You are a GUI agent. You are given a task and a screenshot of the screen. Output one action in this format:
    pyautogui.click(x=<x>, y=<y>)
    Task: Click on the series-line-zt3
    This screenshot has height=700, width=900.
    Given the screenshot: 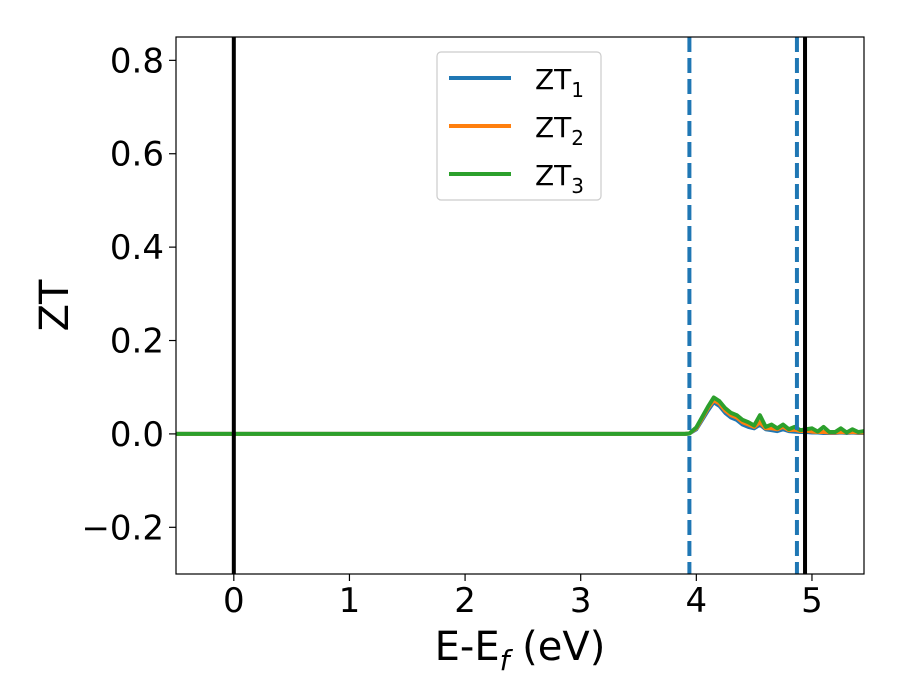 What is the action you would take?
    pyautogui.click(x=520, y=415)
    